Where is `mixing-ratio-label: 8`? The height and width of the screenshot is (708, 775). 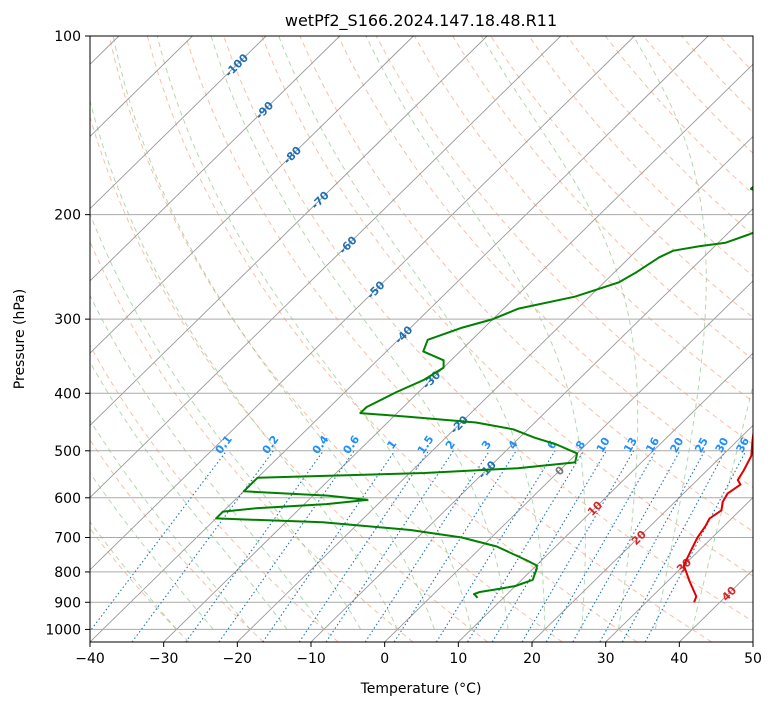
mixing-ratio-label: 8 is located at coordinates (580, 444).